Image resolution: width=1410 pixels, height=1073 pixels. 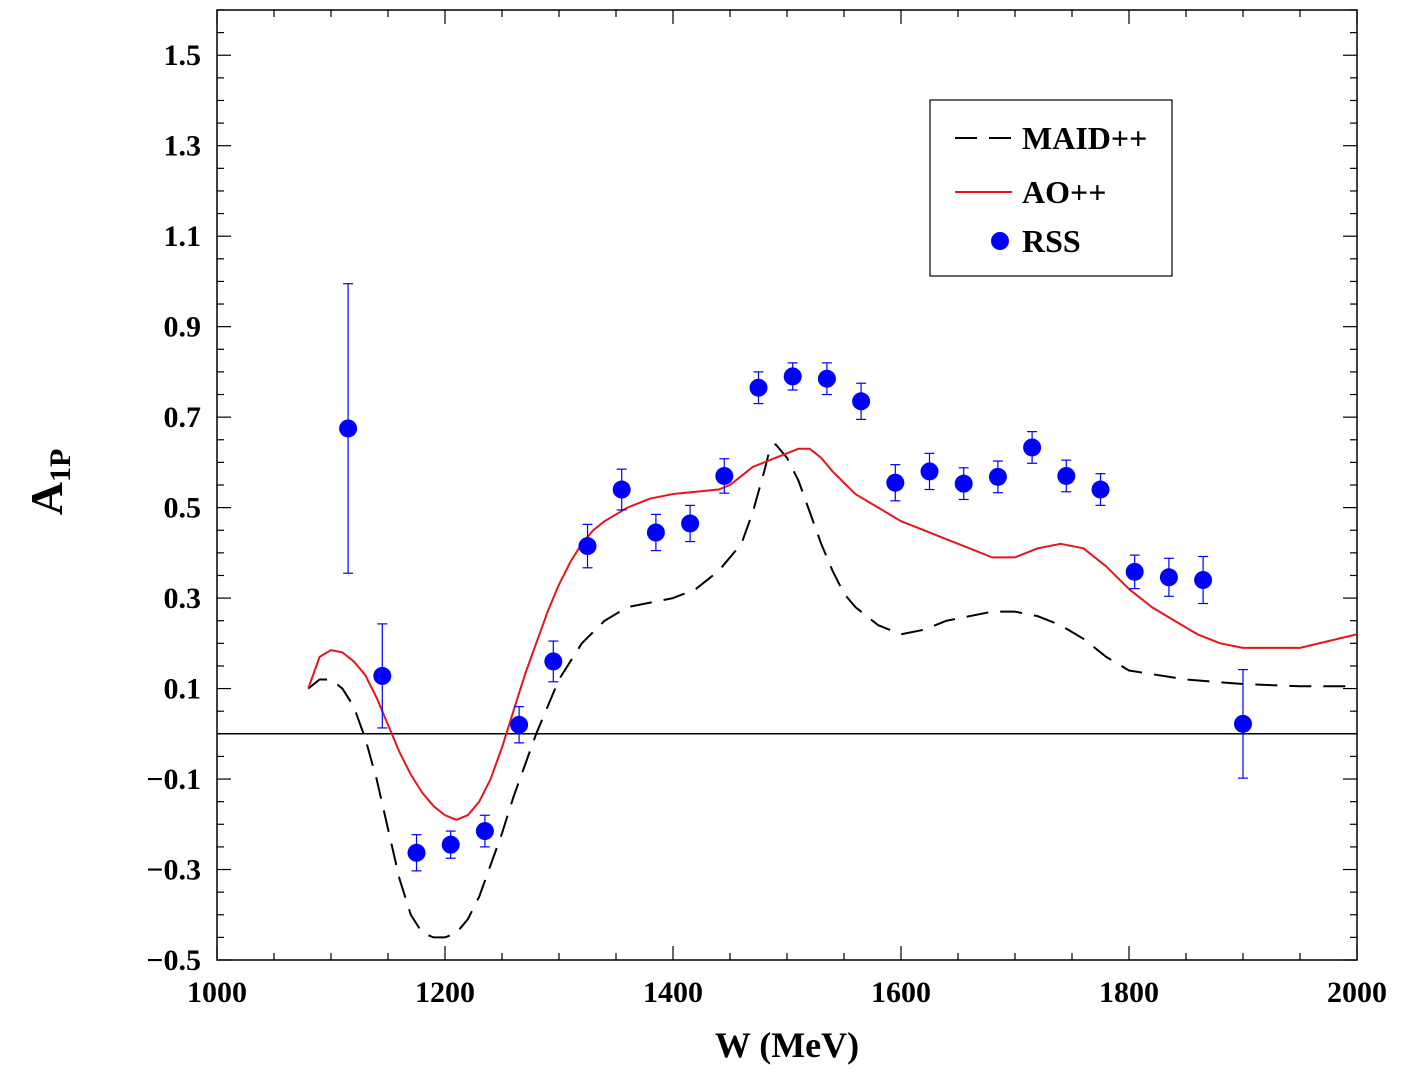 What do you see at coordinates (1000, 241) in the screenshot?
I see `legend-swatch-rss` at bounding box center [1000, 241].